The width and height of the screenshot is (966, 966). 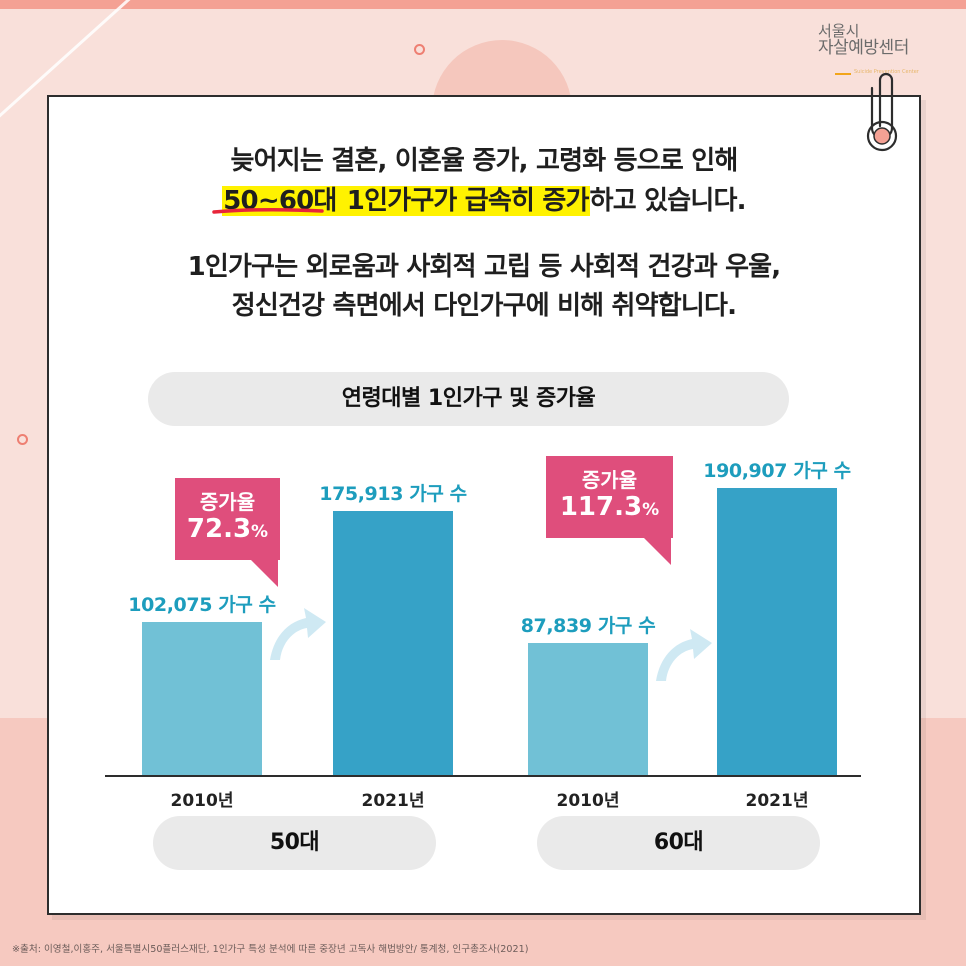 What do you see at coordinates (202, 605) in the screenshot?
I see `bar-value-label: 102,075 가구 수` at bounding box center [202, 605].